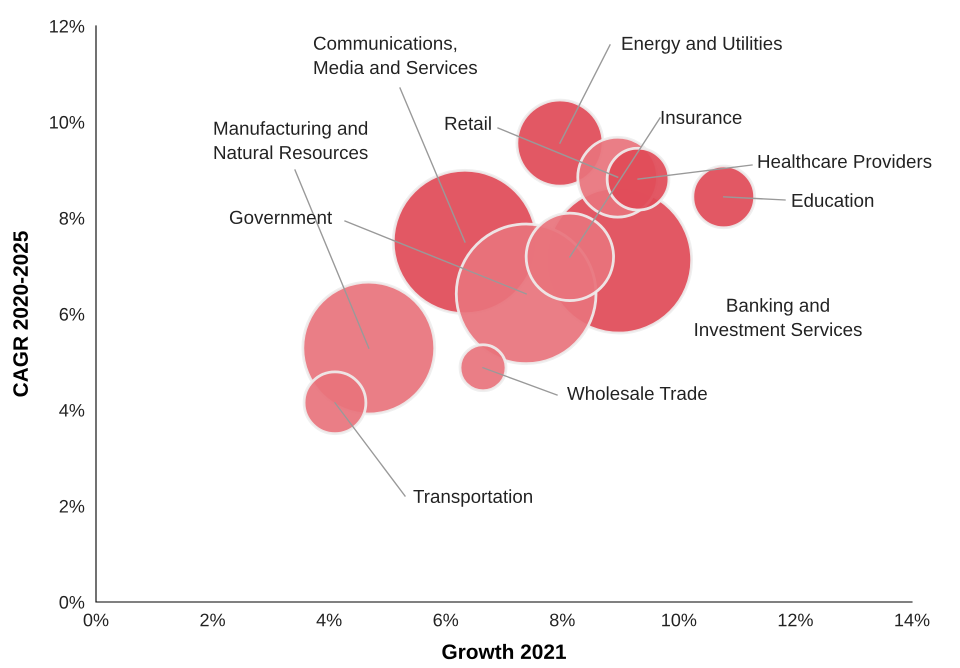 The height and width of the screenshot is (668, 960). What do you see at coordinates (395, 55) in the screenshot?
I see `text: Communications, Media and Services` at bounding box center [395, 55].